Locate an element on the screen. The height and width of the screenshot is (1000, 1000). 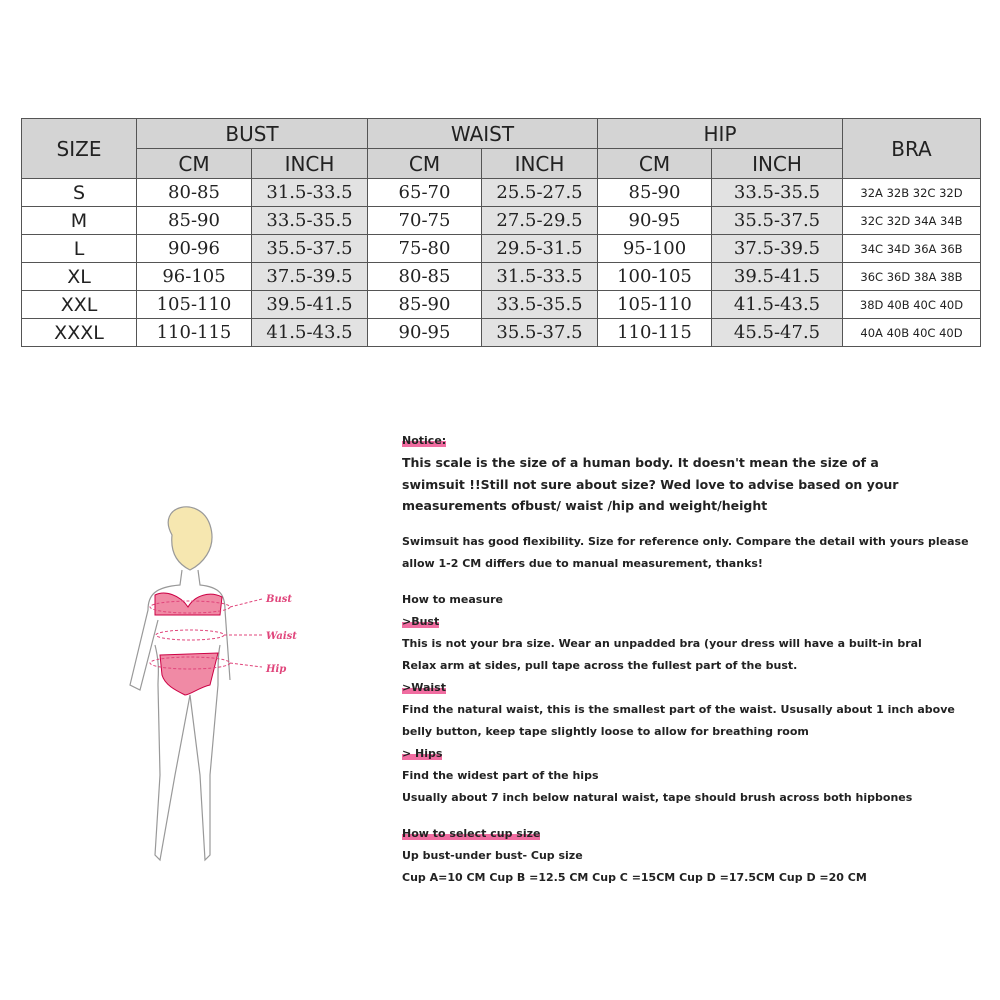
cell-bust-cm: 96-105 is located at coordinates (194, 276).